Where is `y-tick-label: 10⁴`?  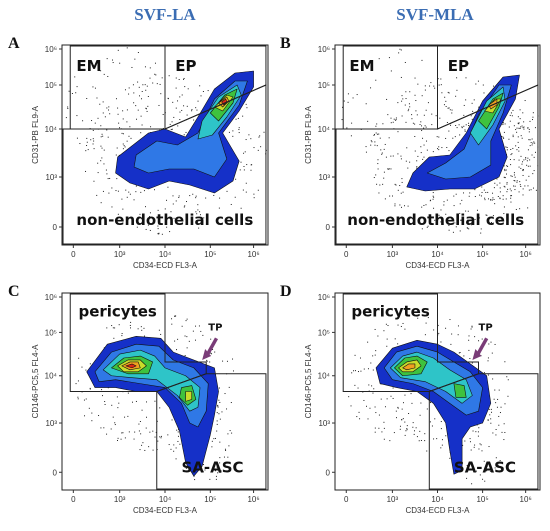
y-tick-label: 10⁴ is located at coordinates (51, 129).